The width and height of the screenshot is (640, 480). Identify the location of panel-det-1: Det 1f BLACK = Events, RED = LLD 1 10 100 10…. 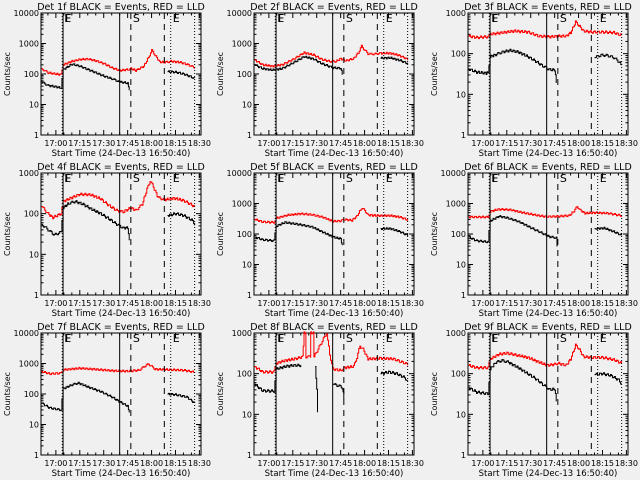
(107, 80).